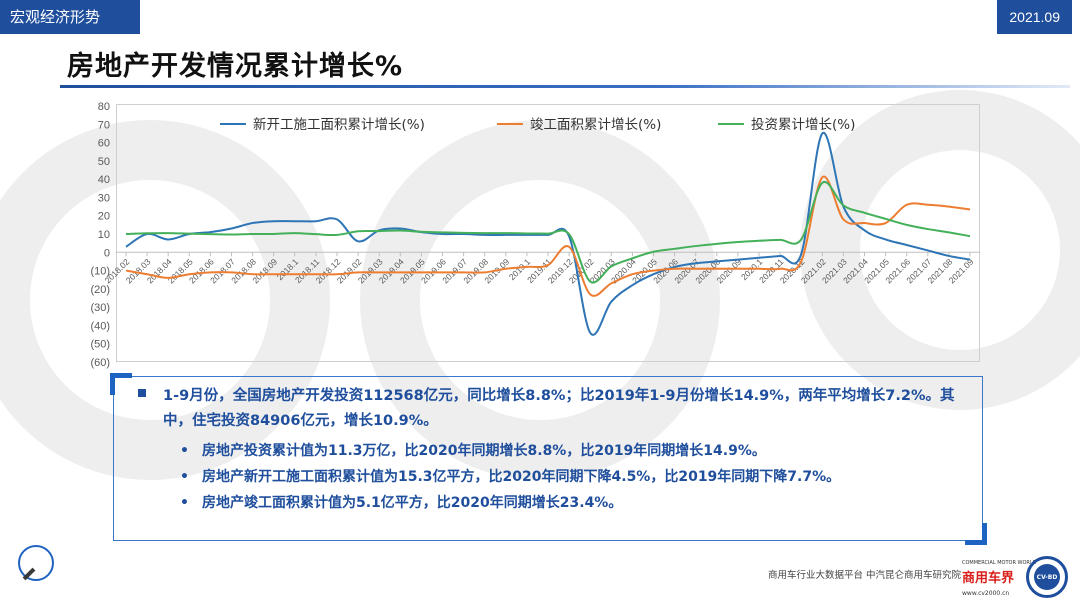 This screenshot has height=608, width=1080. What do you see at coordinates (412, 503) in the screenshot?
I see `summary-sub-text: 房地产竣工面积累计值为5.1亿平方，比2020年同期增长23.4%。` at bounding box center [412, 503].